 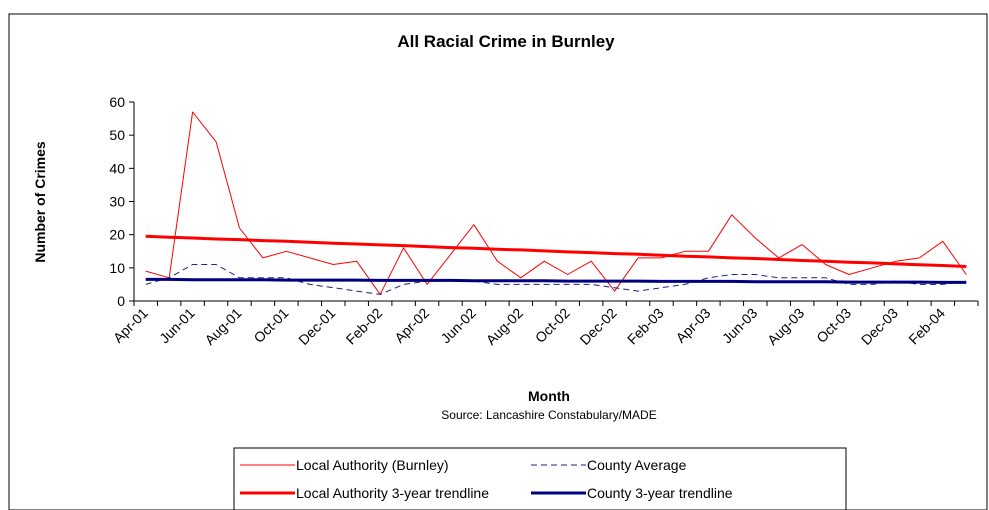 I want to click on legend-box, so click(x=540, y=478).